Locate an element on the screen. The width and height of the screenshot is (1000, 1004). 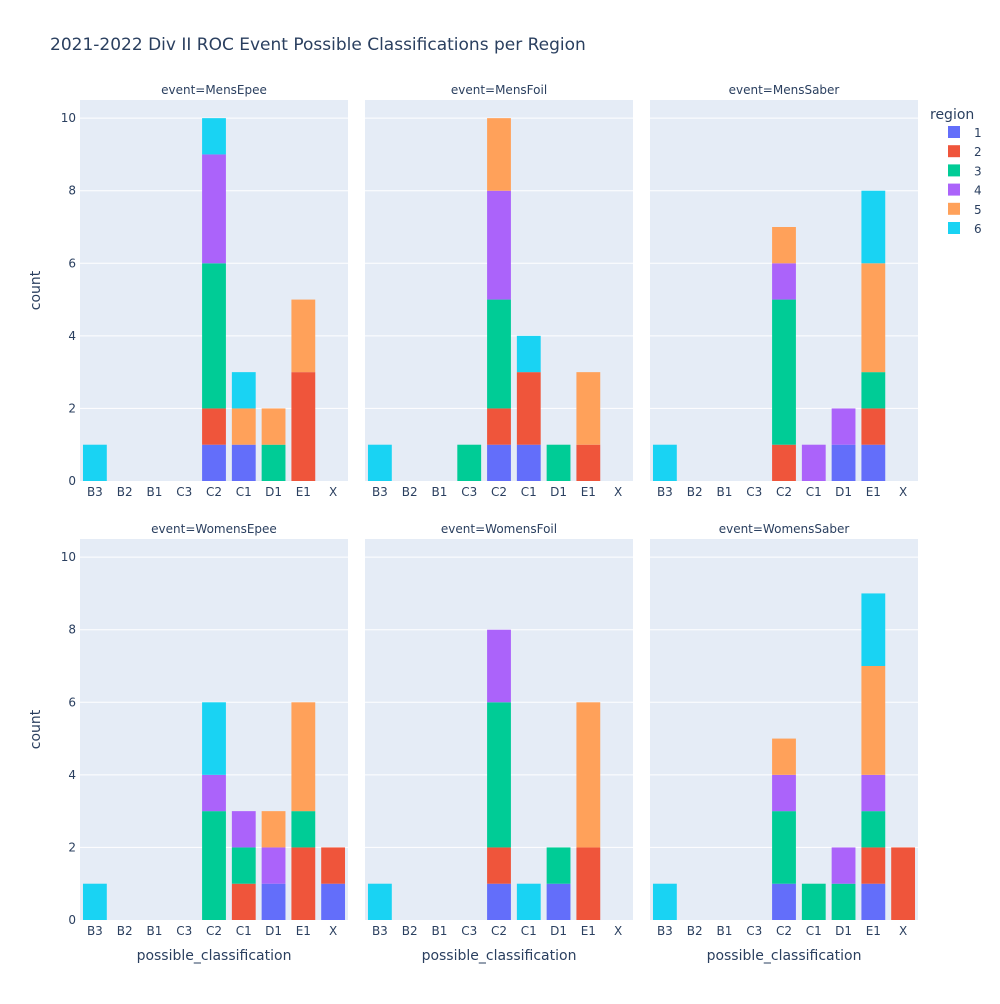
y-tick-label: 8 is located at coordinates (72, 191).